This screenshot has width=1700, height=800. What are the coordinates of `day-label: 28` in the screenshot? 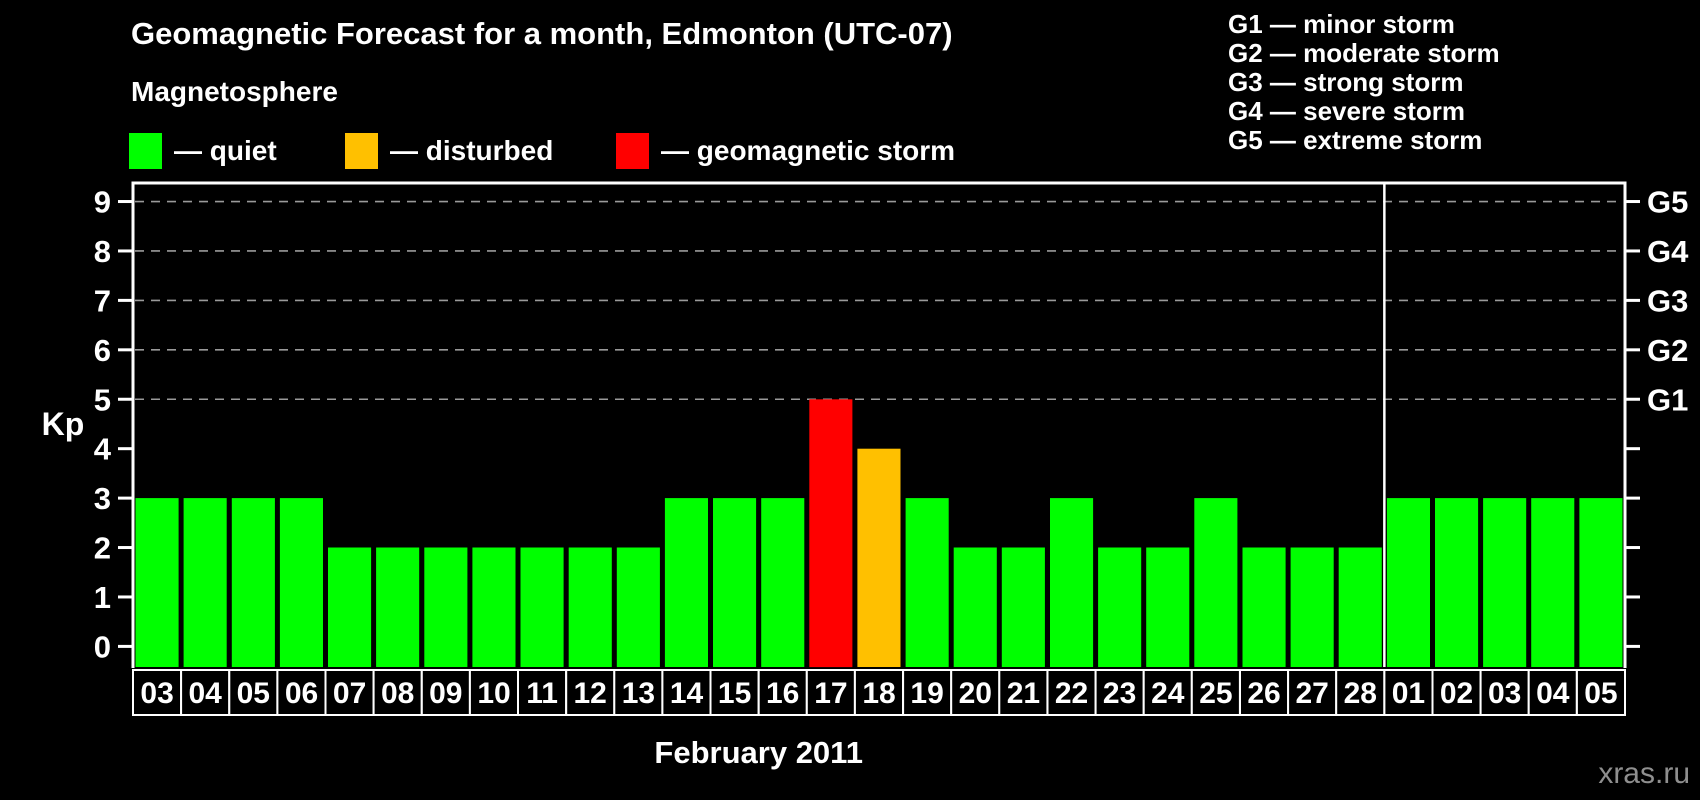 It's located at (1360, 693).